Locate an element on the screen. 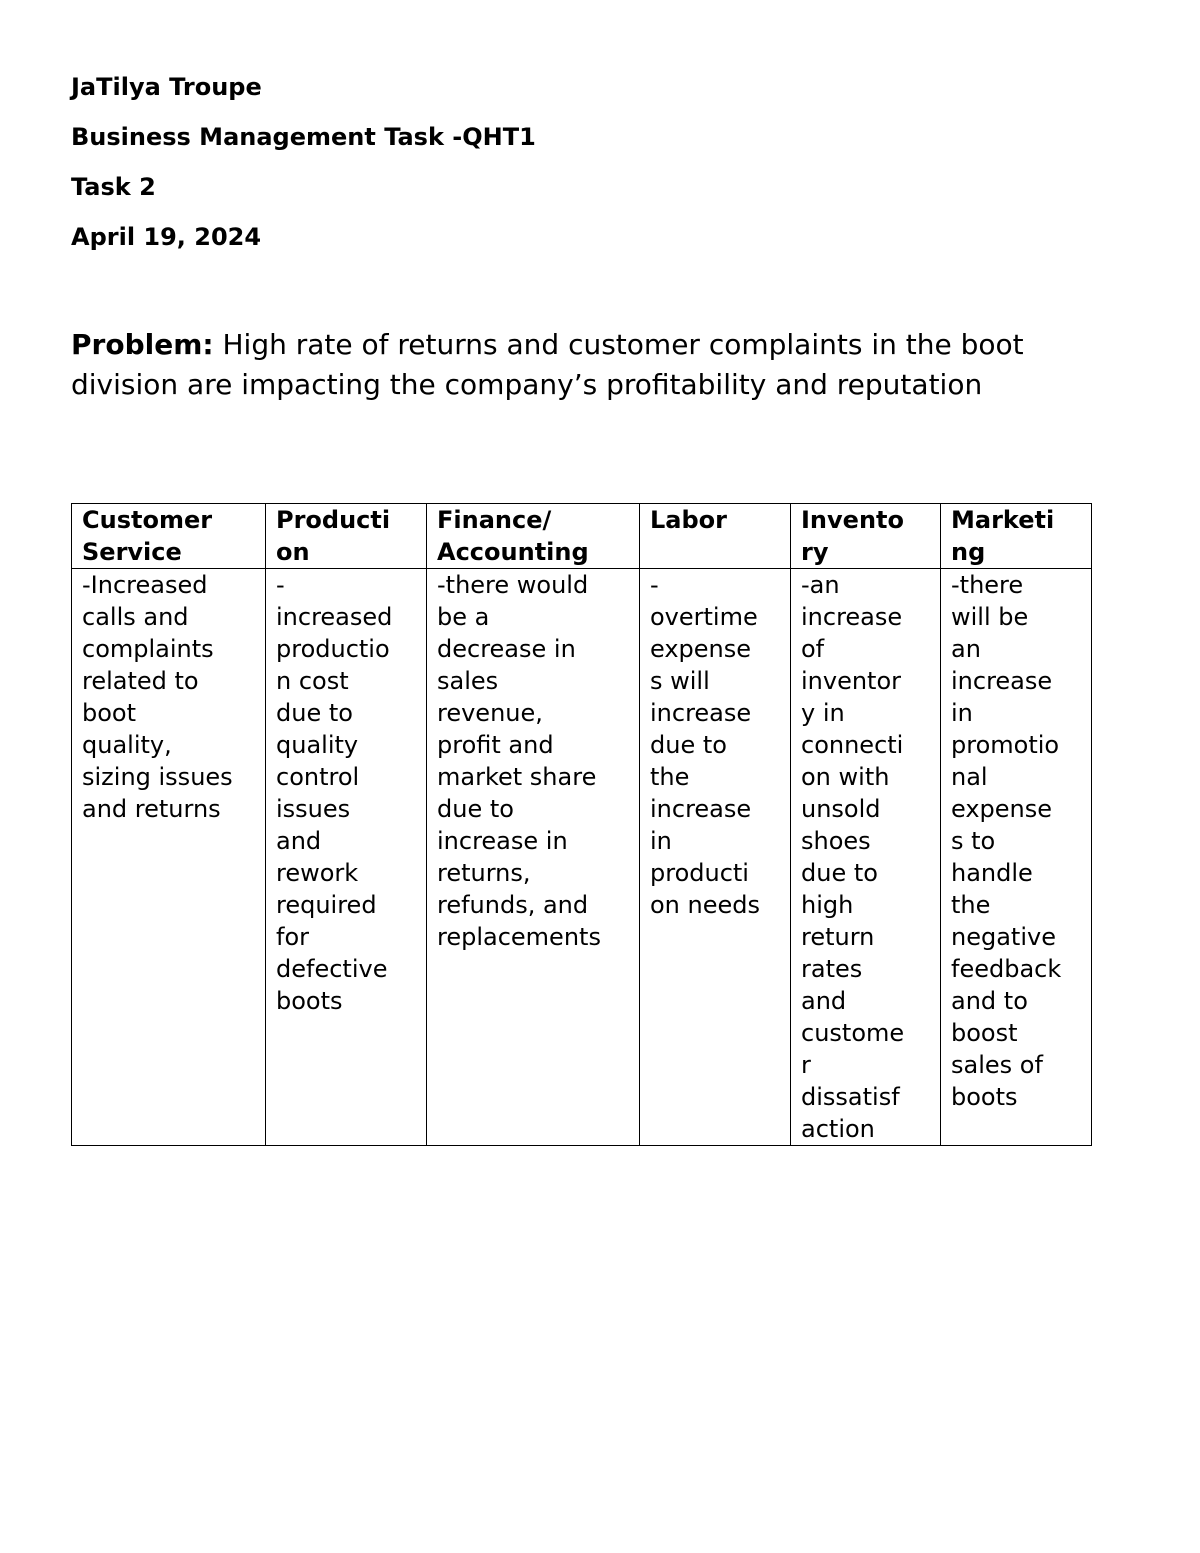 Image resolution: width=1200 pixels, height=1553 pixels. header-line: Invento is located at coordinates (852, 520).